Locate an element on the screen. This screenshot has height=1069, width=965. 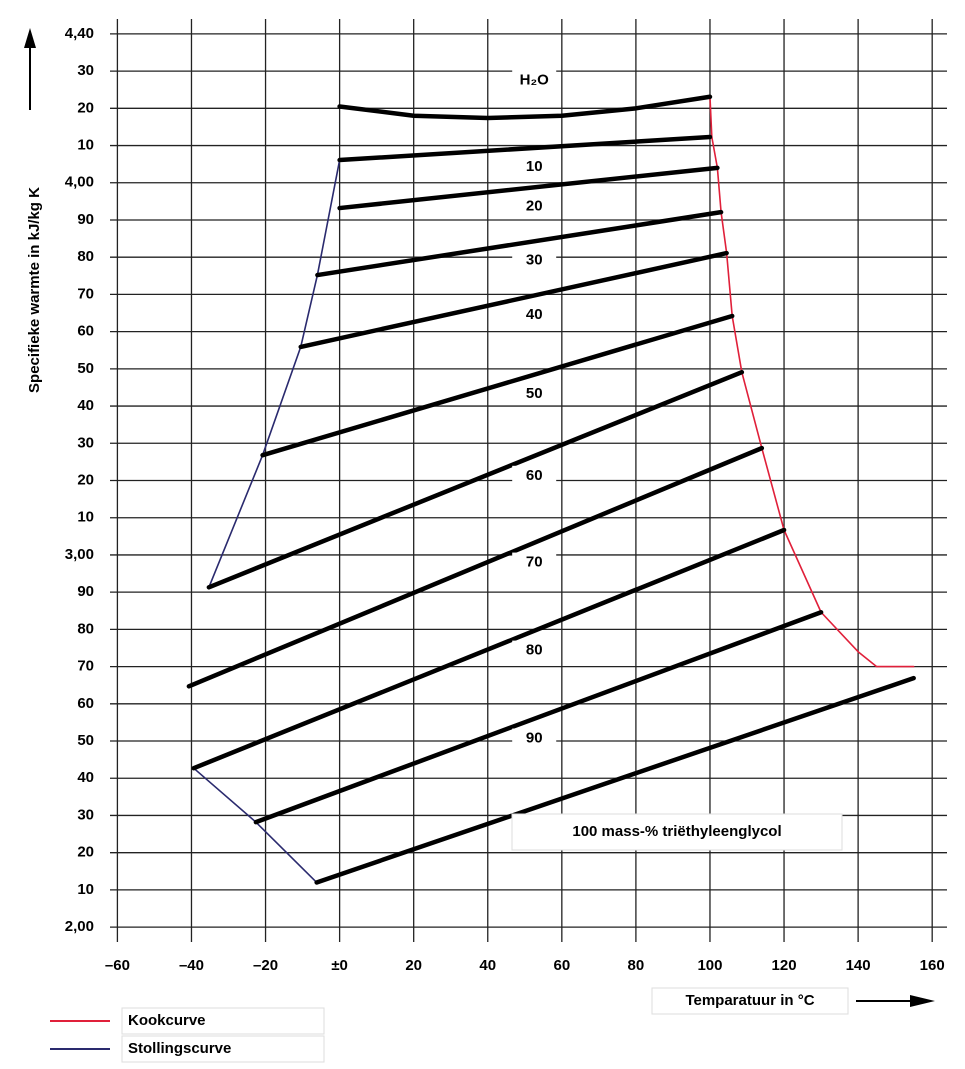
x-tick-label: –60 is located at coordinates (117, 965).